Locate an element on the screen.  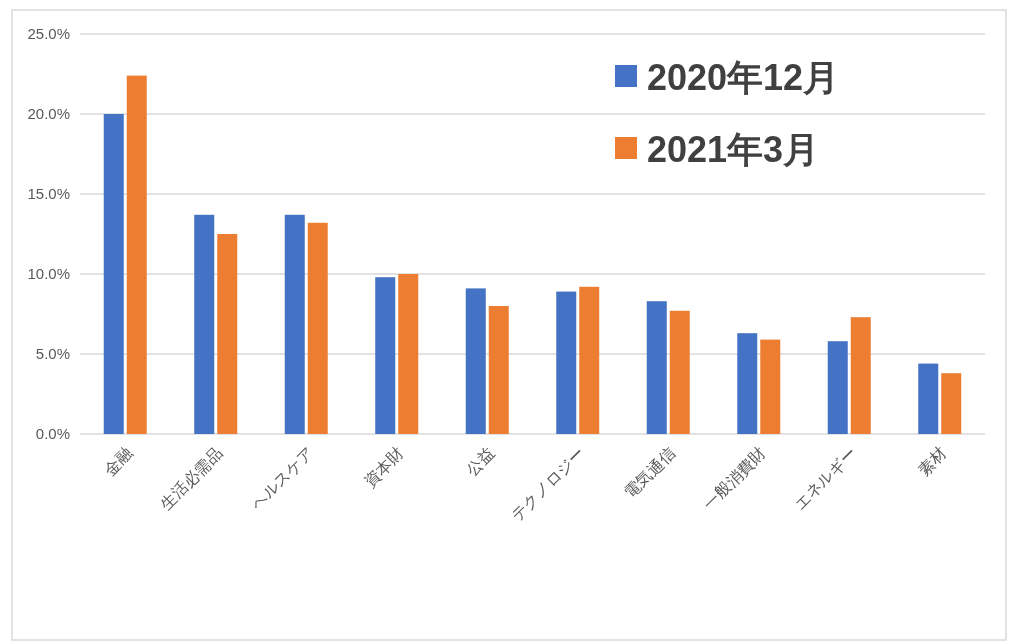
y-tick-label: 0.0% is located at coordinates (52, 433).